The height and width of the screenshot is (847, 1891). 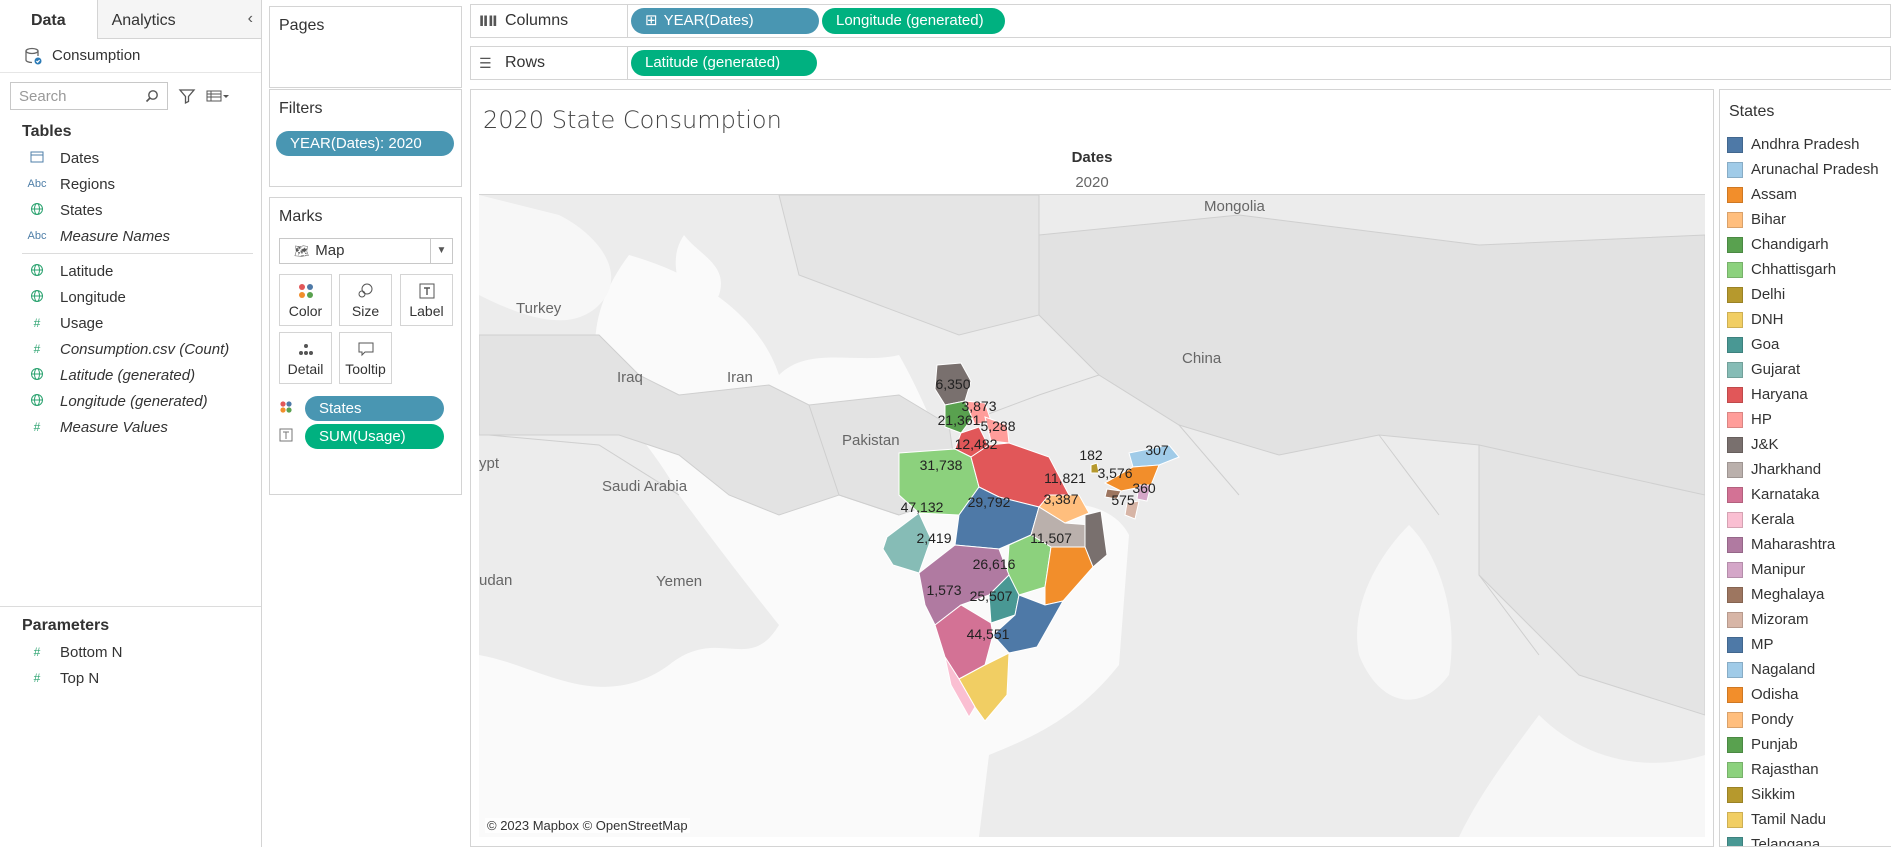 What do you see at coordinates (130, 375) in the screenshot?
I see `field-item: Latitude (generated)` at bounding box center [130, 375].